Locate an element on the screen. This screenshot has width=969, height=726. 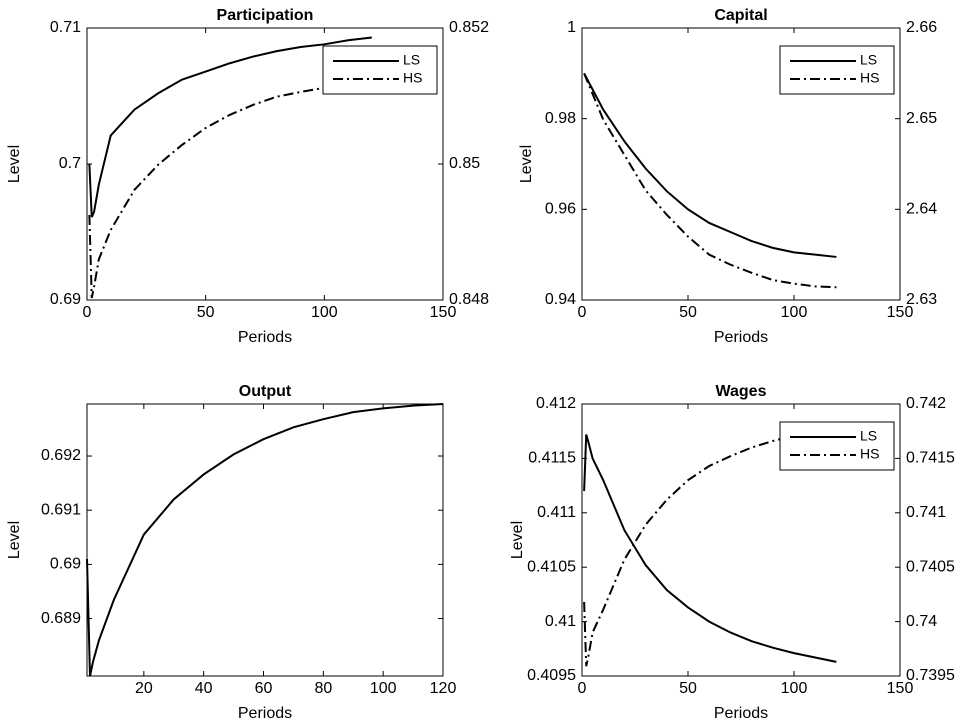
x-tick-label: 120 is located at coordinates (443, 688).